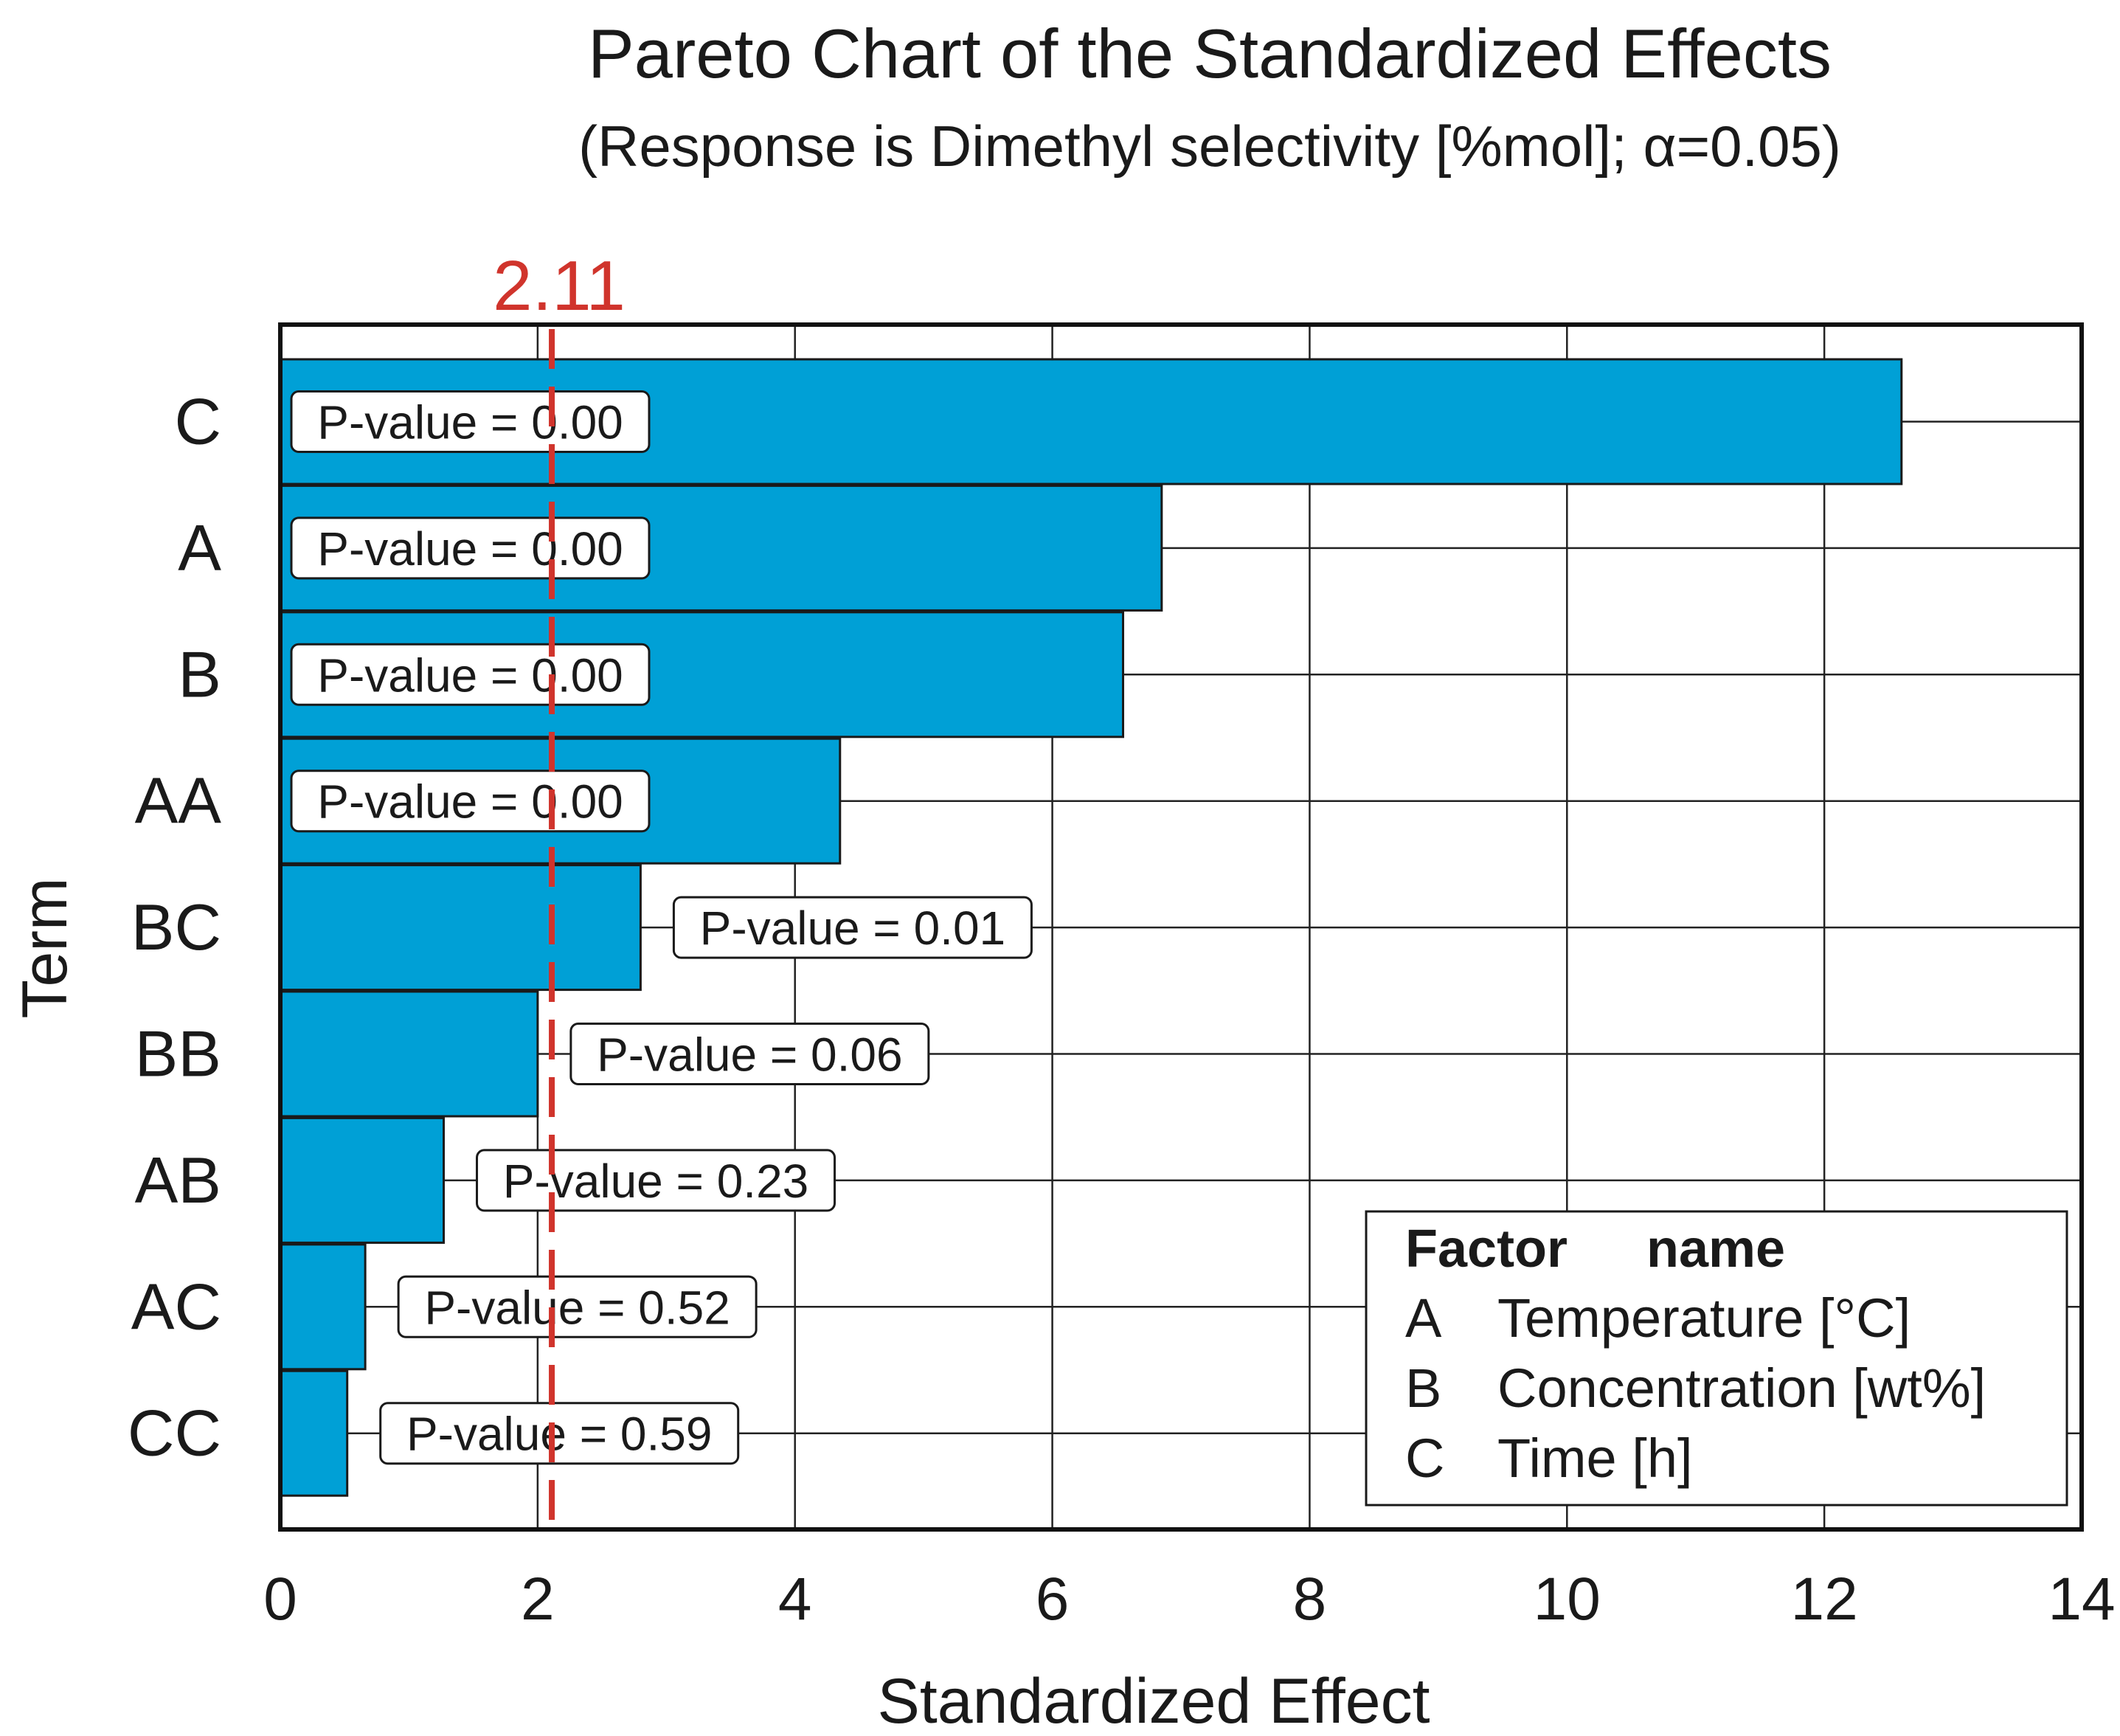  Describe the element at coordinates (2081, 1599) in the screenshot. I see `x-tick-label: 14` at that location.